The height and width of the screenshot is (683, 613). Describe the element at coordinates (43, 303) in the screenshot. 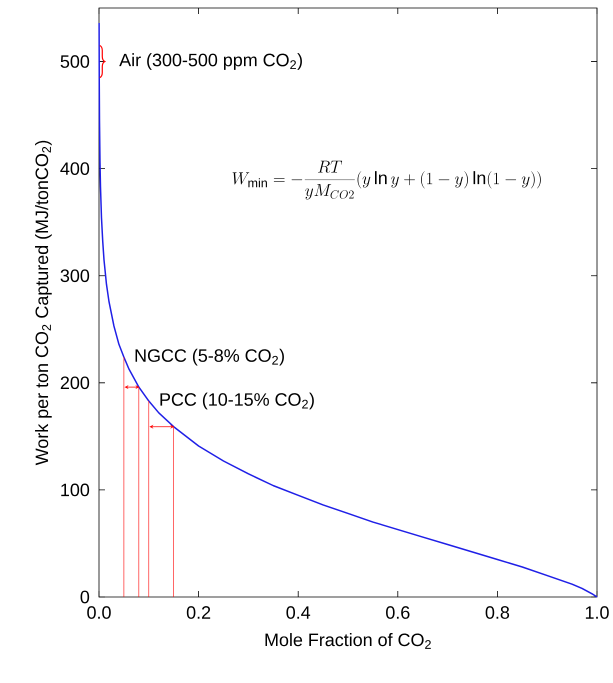

I see `y-axis-title: Work per ton CO$_{2}$ Captured (MJ/tonCO$_{2}$)` at that location.